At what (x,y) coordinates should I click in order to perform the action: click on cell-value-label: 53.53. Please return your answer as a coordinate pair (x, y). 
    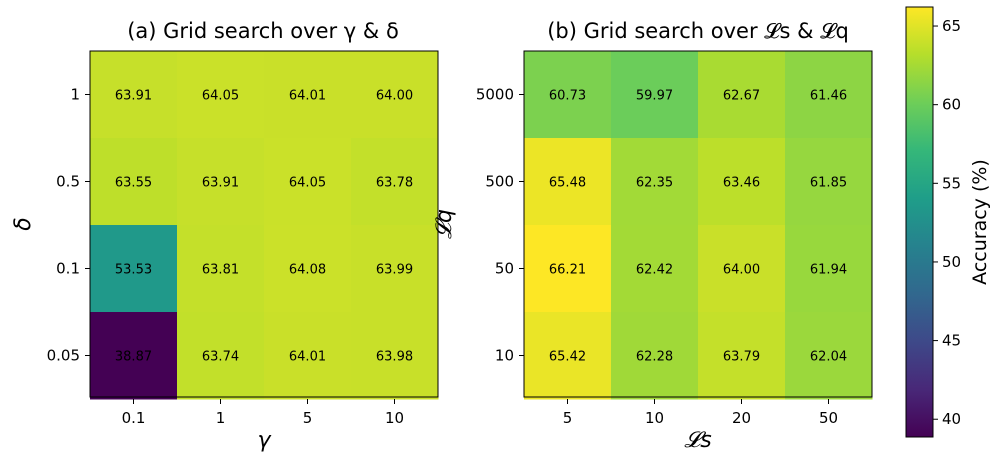
    Looking at the image, I should click on (133, 270).